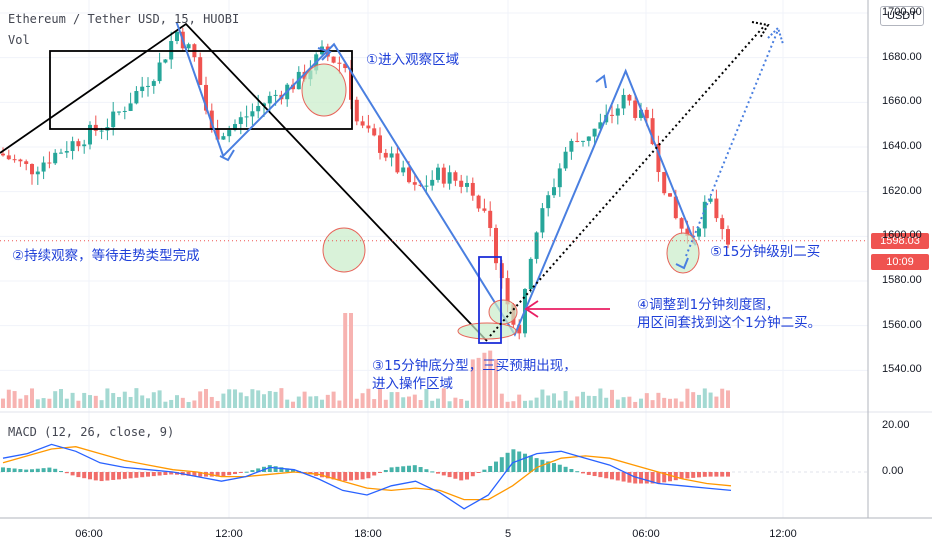 This screenshot has width=932, height=550. I want to click on annotation-5: ⑤15分钟级别二买, so click(765, 252).